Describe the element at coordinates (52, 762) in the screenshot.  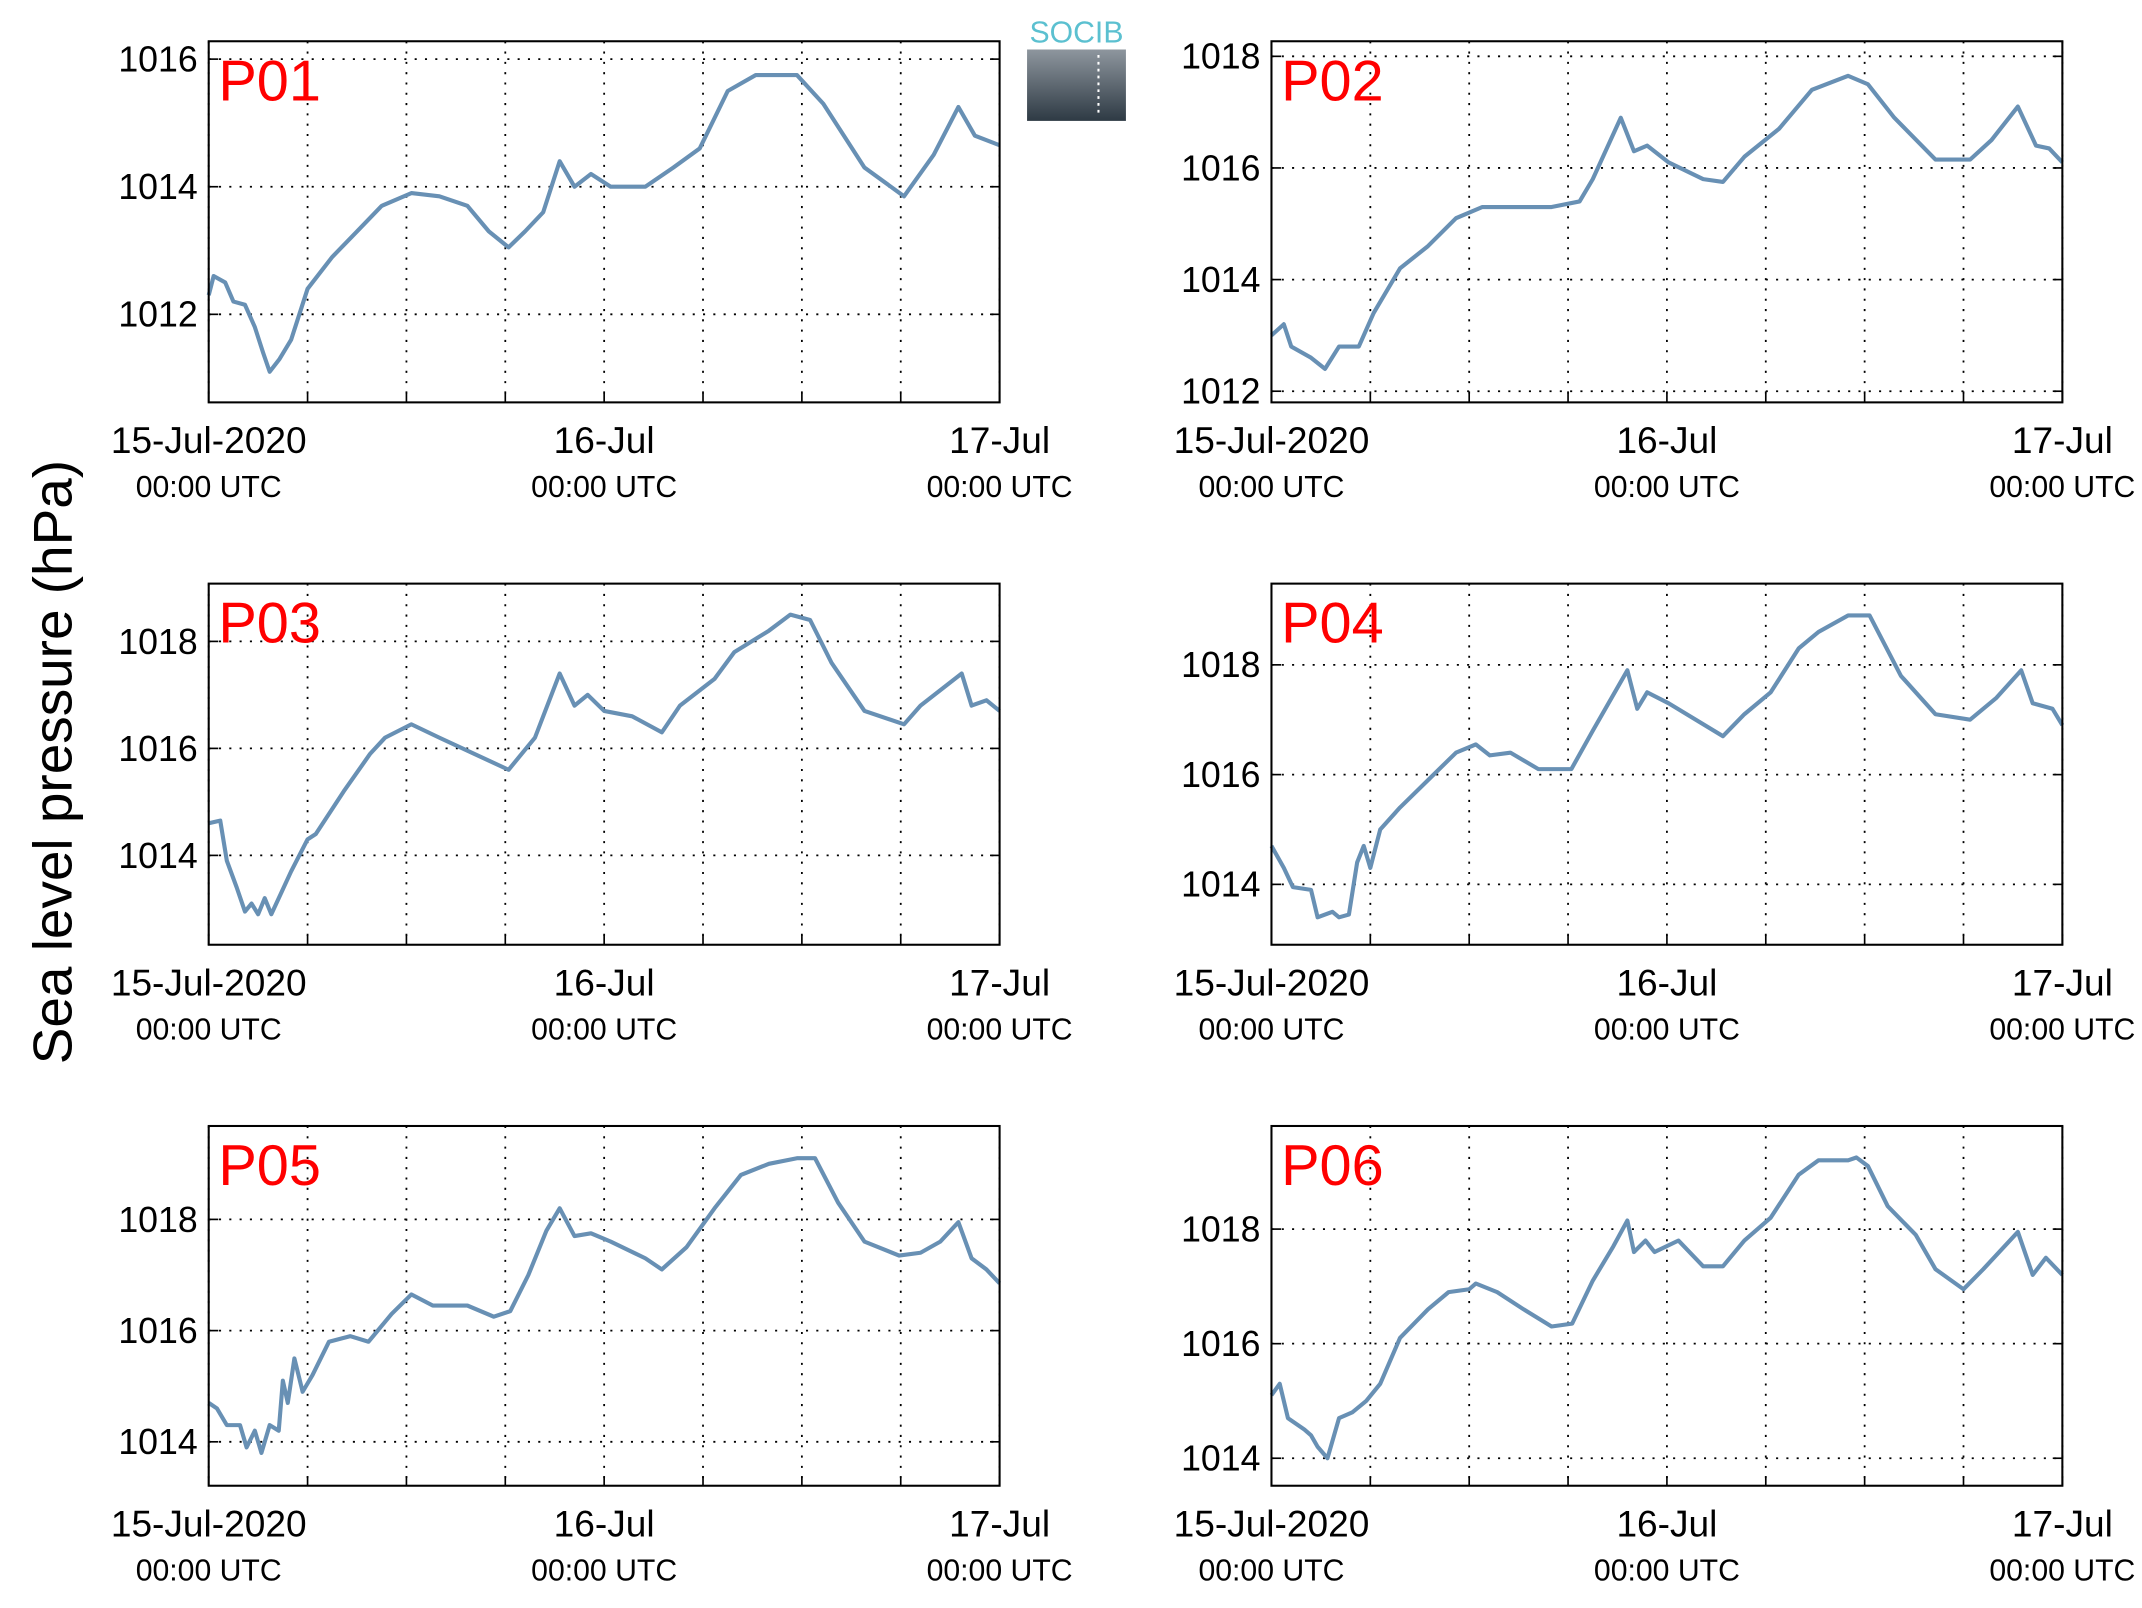
I see `y-axis-label: Sea level pressure (hPa)` at that location.